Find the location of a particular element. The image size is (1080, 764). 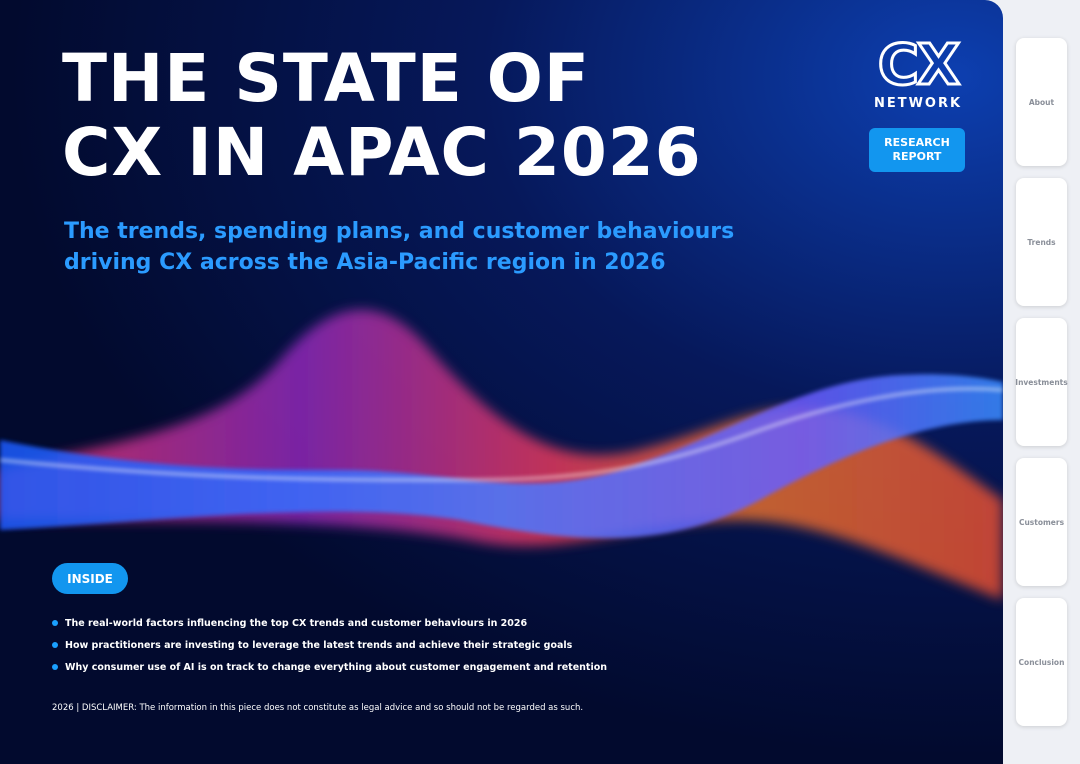

tab: Customers is located at coordinates (1041, 522).